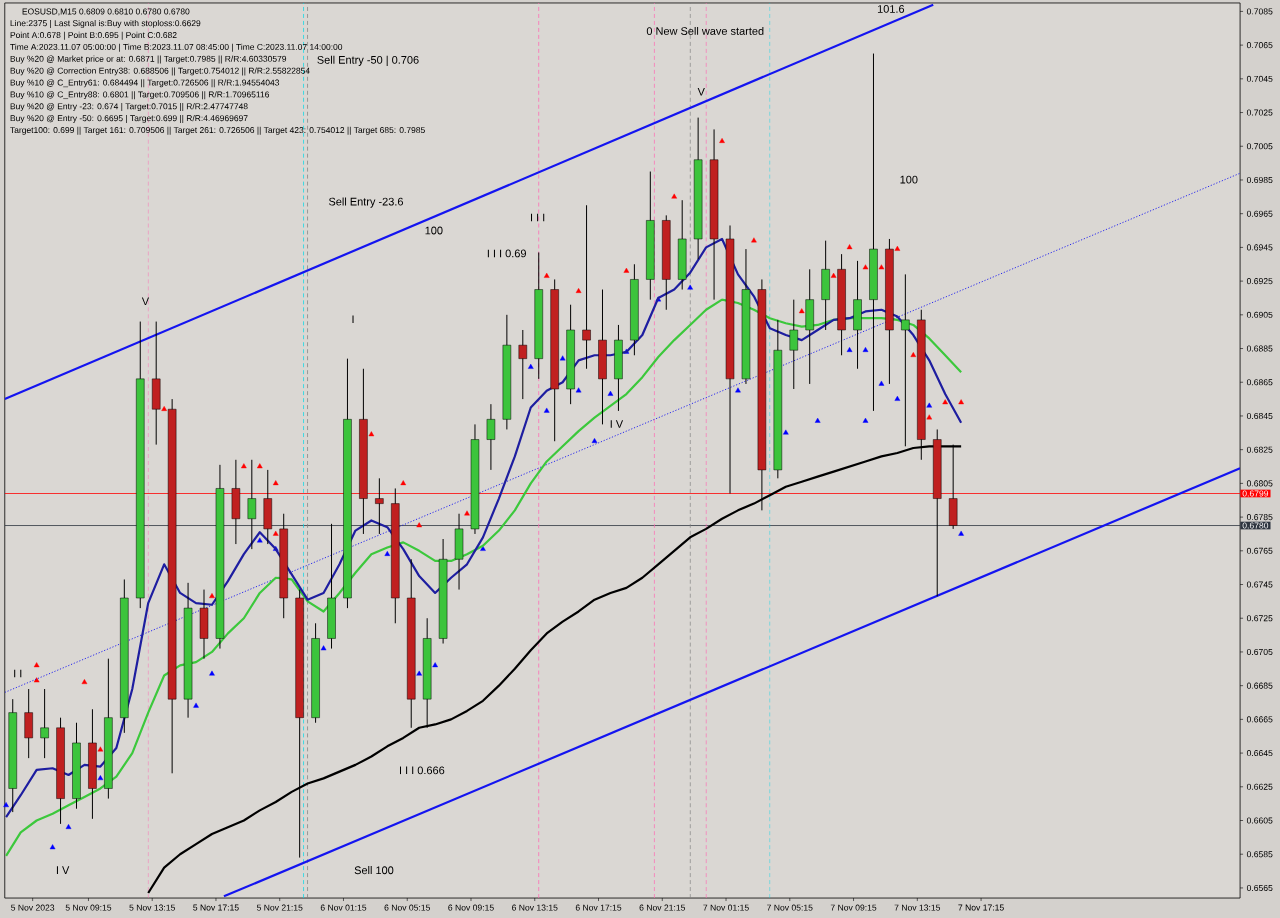 This screenshot has height=918, width=1280. Describe the element at coordinates (368, 60) in the screenshot. I see `annotation: Sell Entry -50 | 0.706` at that location.